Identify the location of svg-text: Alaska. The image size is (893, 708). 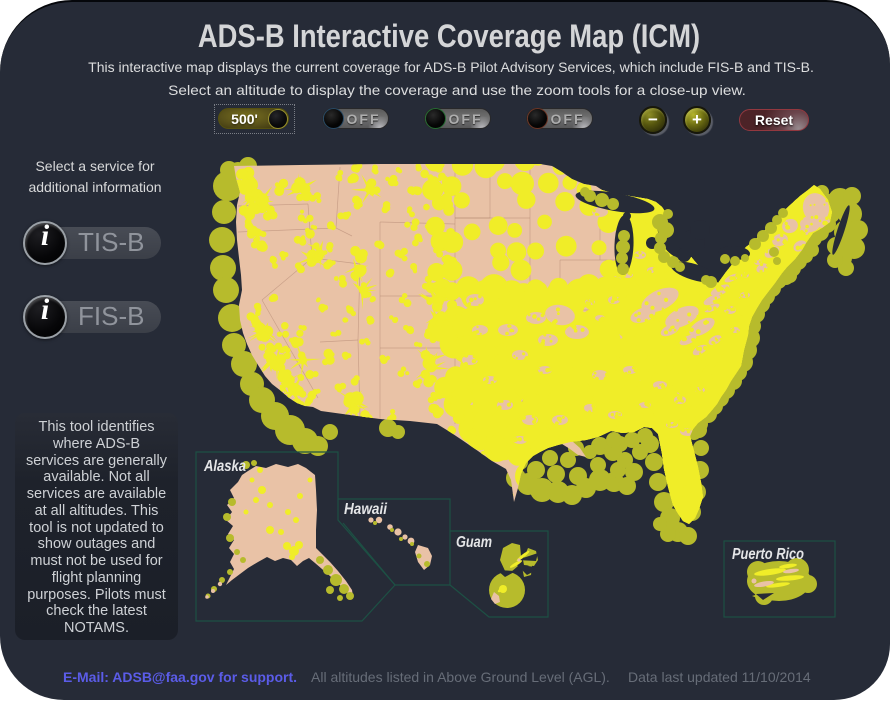
(224, 466).